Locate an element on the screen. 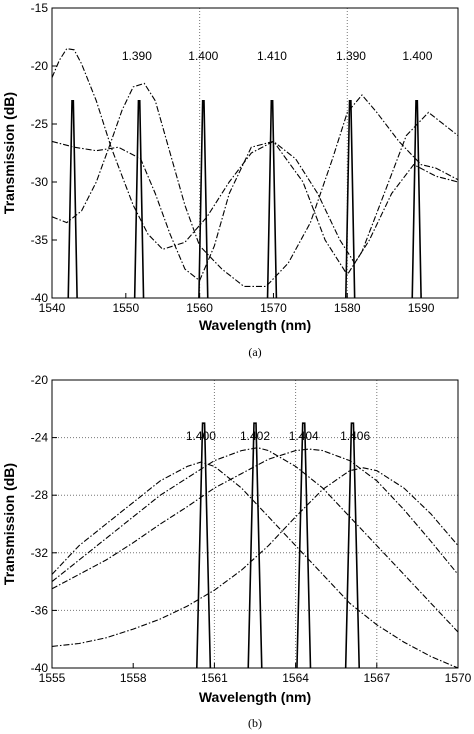 This screenshot has width=474, height=734. x-tick-label: 1561 is located at coordinates (214, 678).